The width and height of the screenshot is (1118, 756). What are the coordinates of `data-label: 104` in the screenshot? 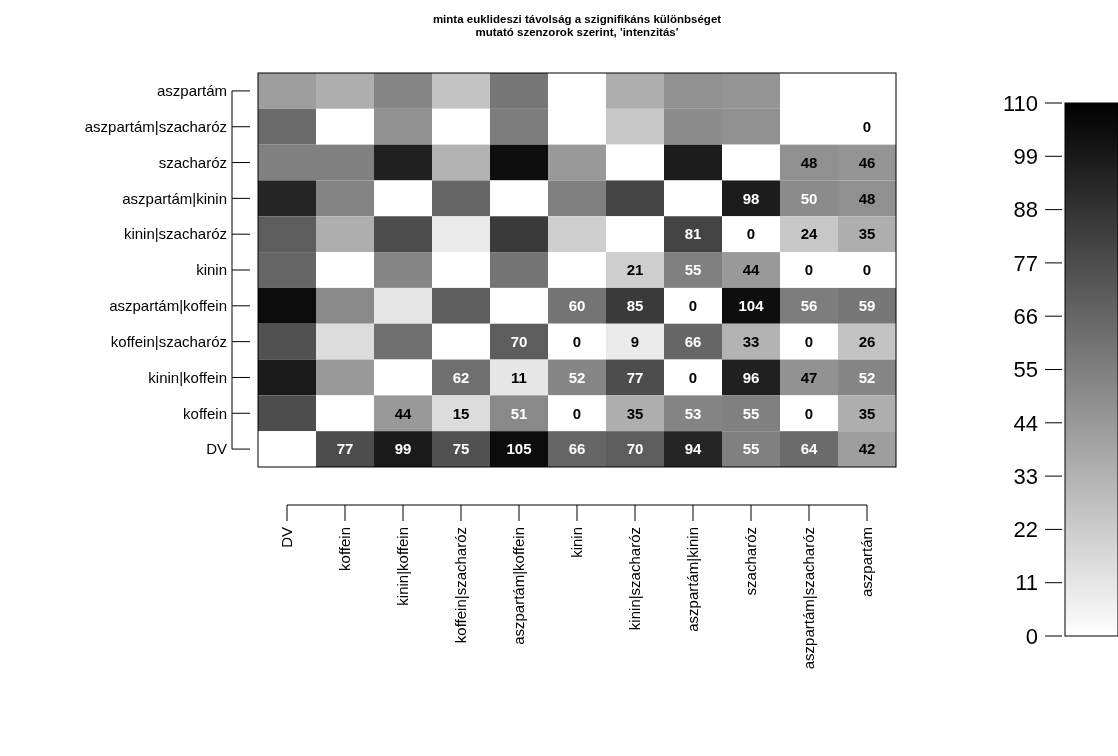 It's located at (751, 306).